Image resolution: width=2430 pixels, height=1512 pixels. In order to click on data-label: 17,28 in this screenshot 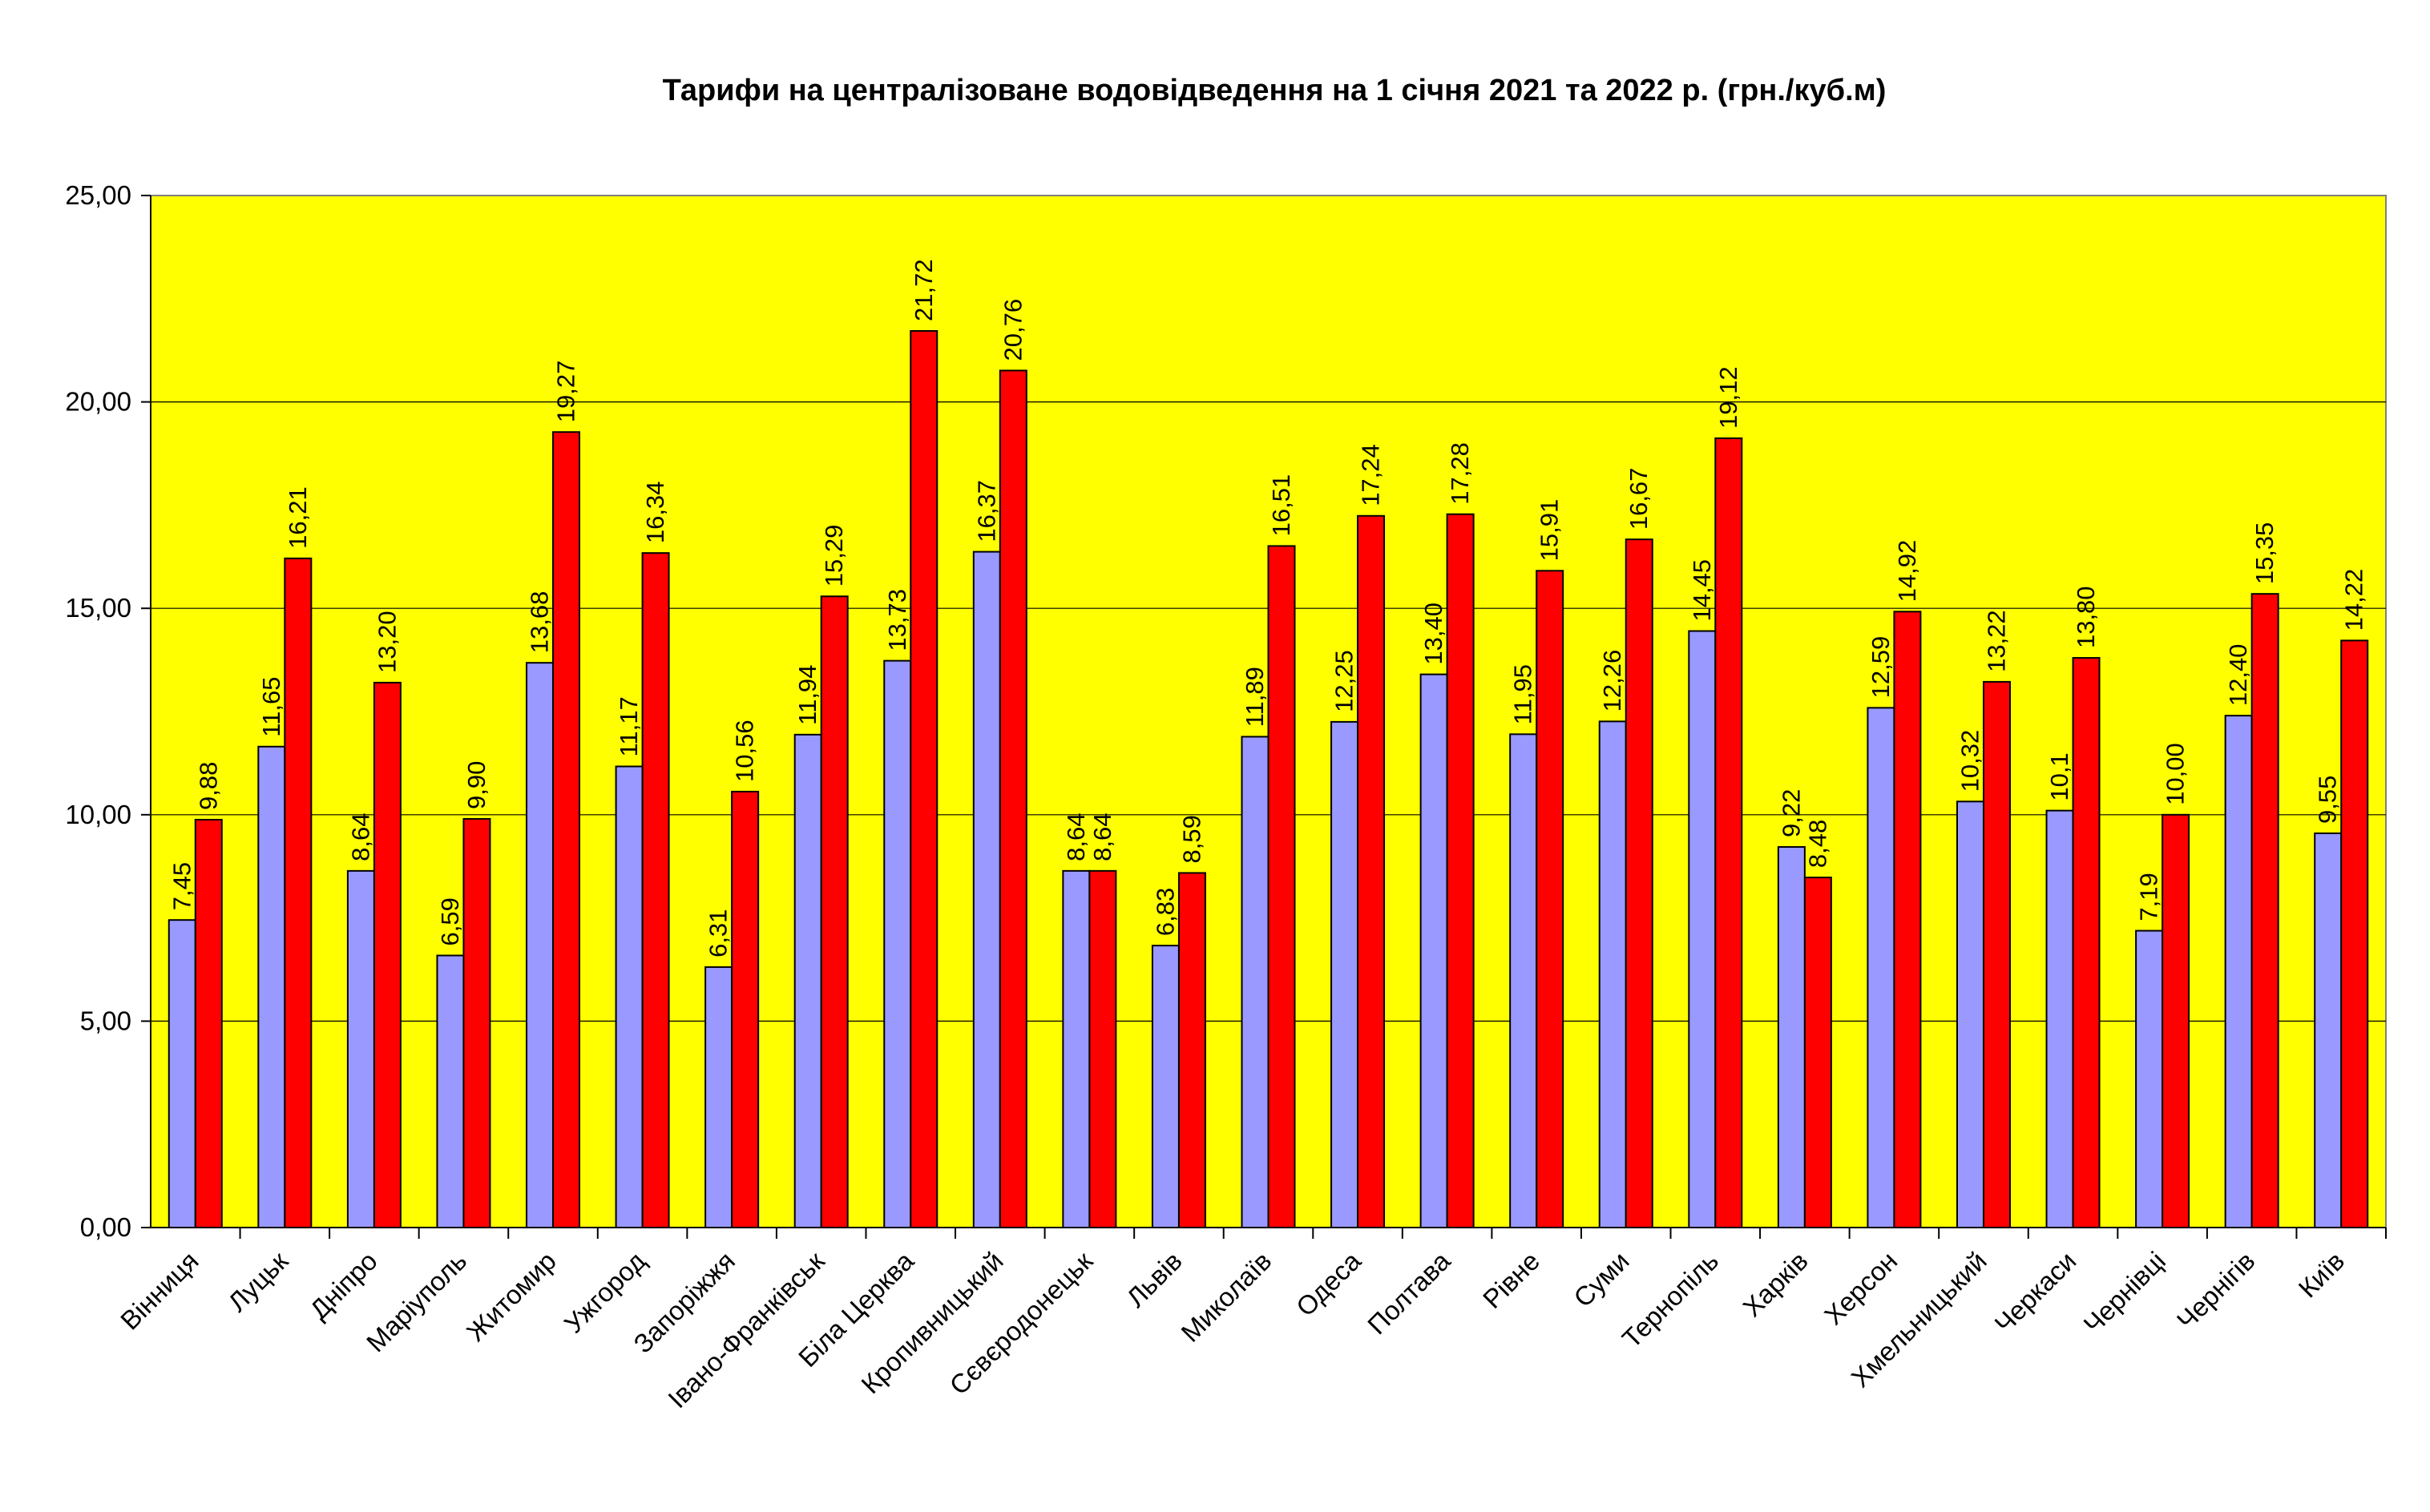, I will do `click(1460, 474)`.